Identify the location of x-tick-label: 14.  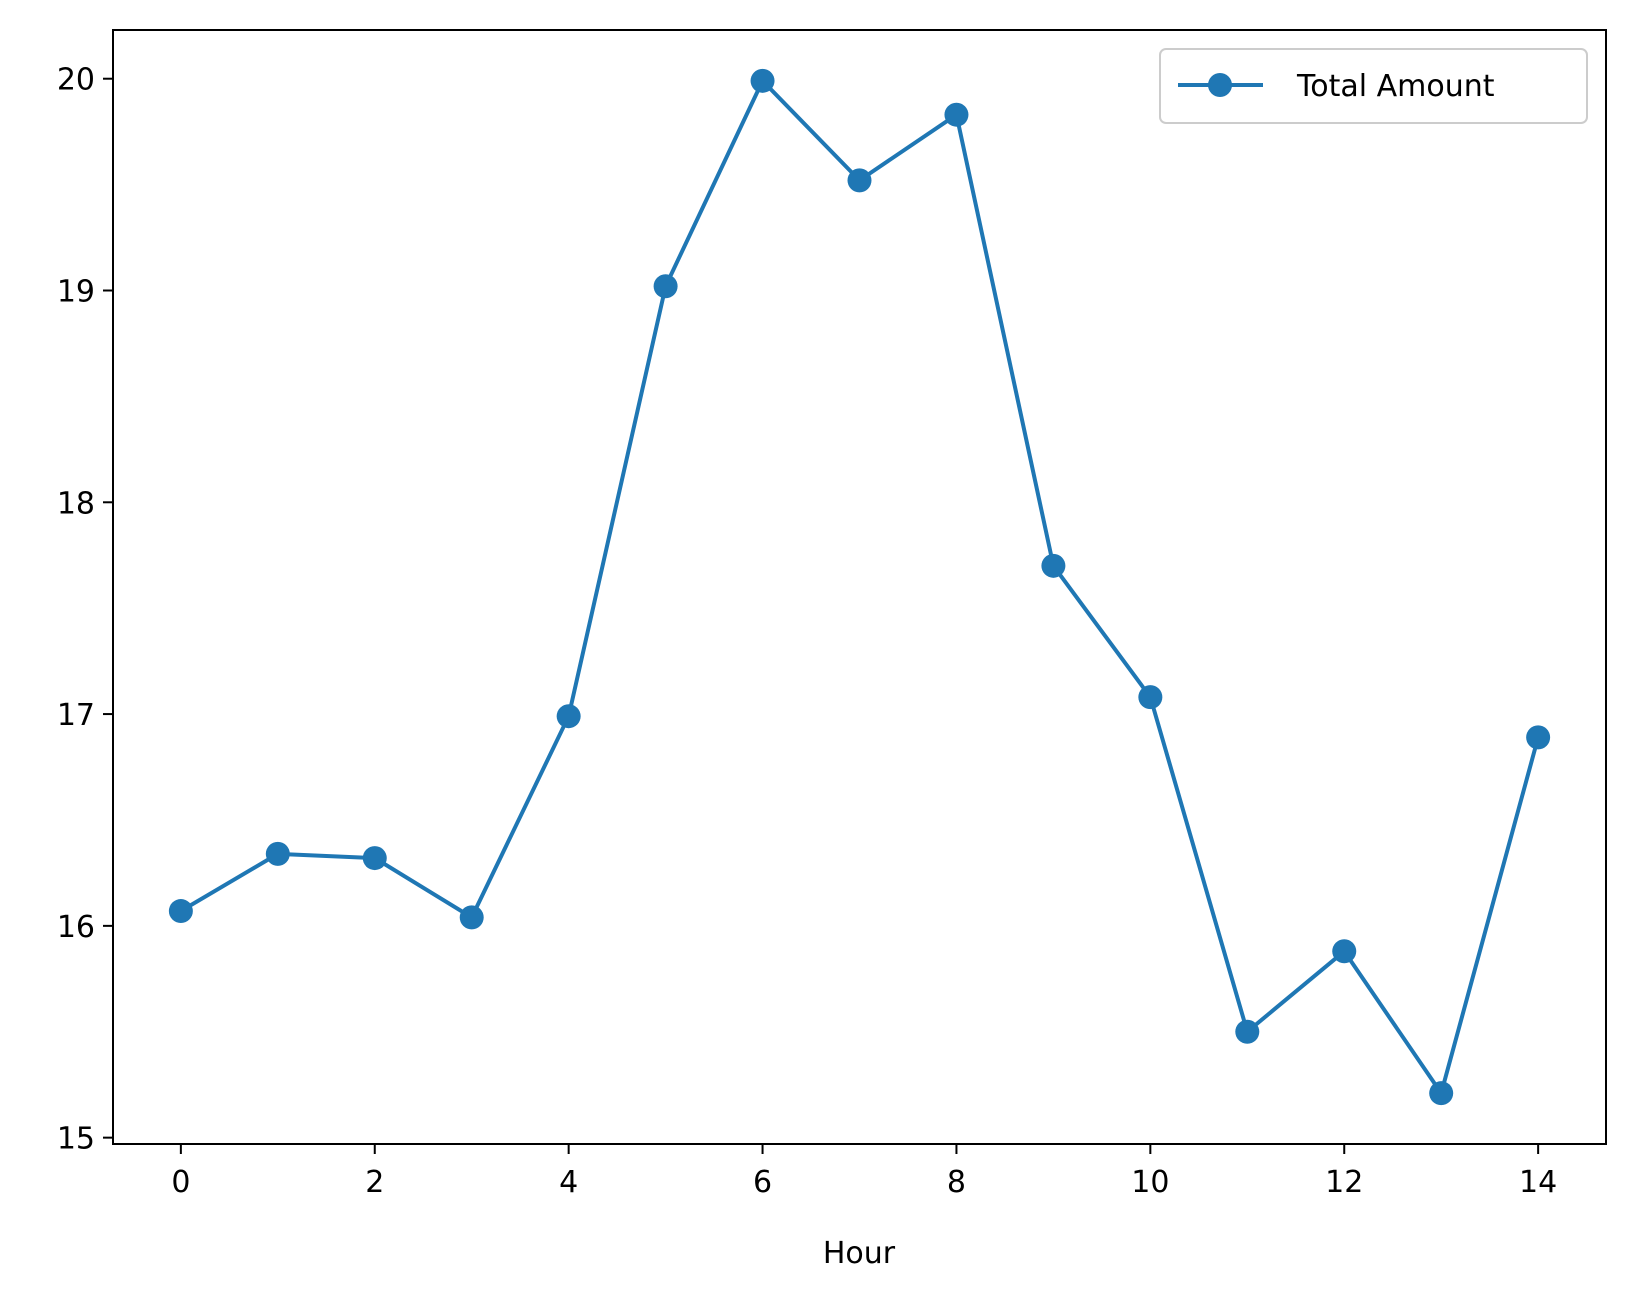
(1538, 1182).